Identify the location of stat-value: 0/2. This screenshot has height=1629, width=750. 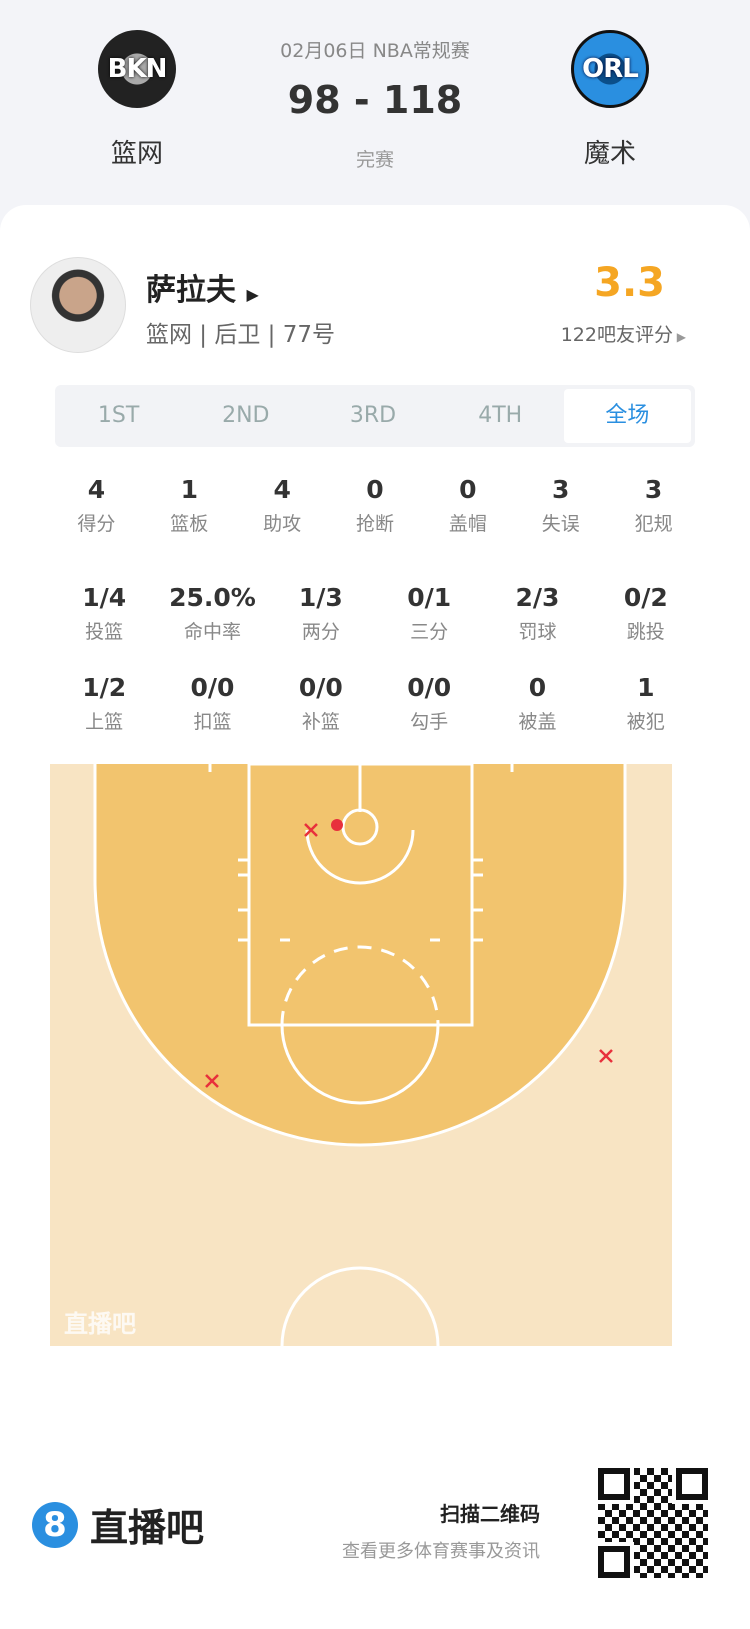
(645, 597).